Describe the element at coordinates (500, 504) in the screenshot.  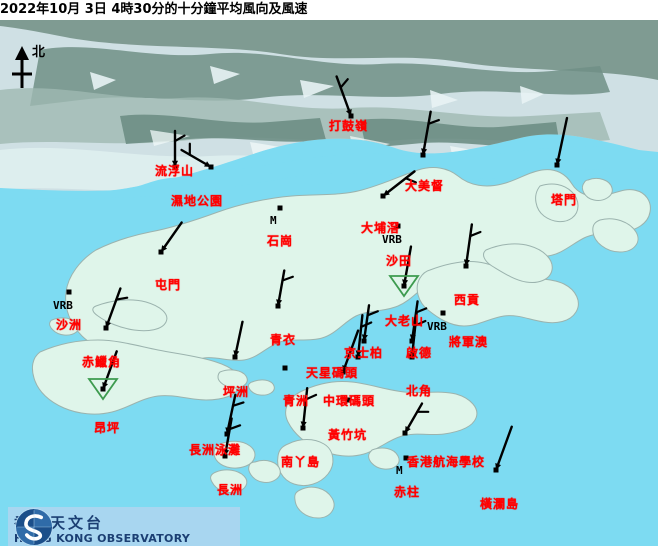
I see `station-label-29: 橫瀾島` at that location.